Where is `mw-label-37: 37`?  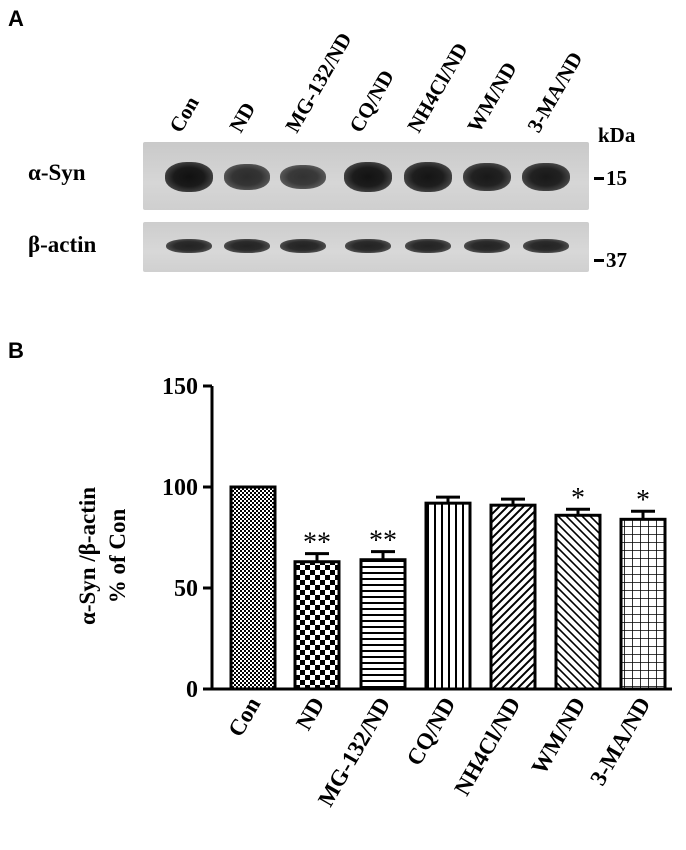 mw-label-37: 37 is located at coordinates (616, 260).